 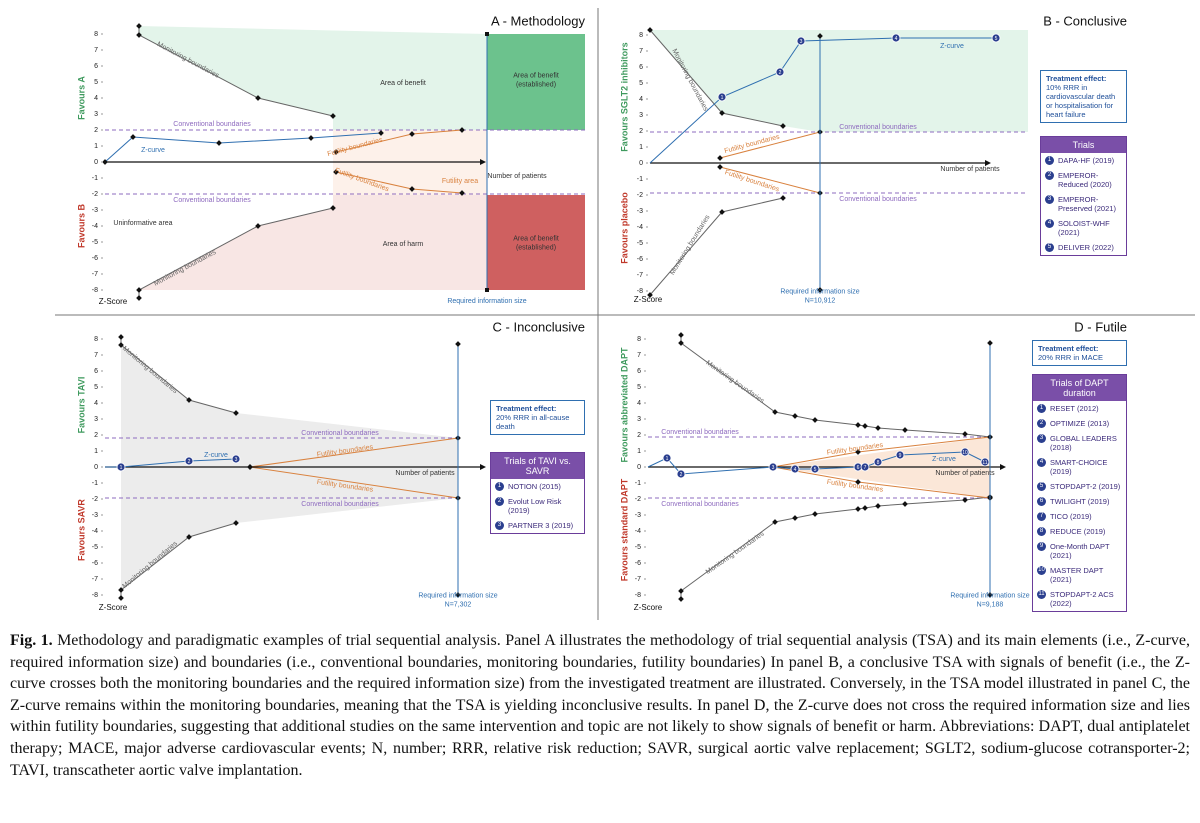 I want to click on trial-number: 8, so click(x=1041, y=531).